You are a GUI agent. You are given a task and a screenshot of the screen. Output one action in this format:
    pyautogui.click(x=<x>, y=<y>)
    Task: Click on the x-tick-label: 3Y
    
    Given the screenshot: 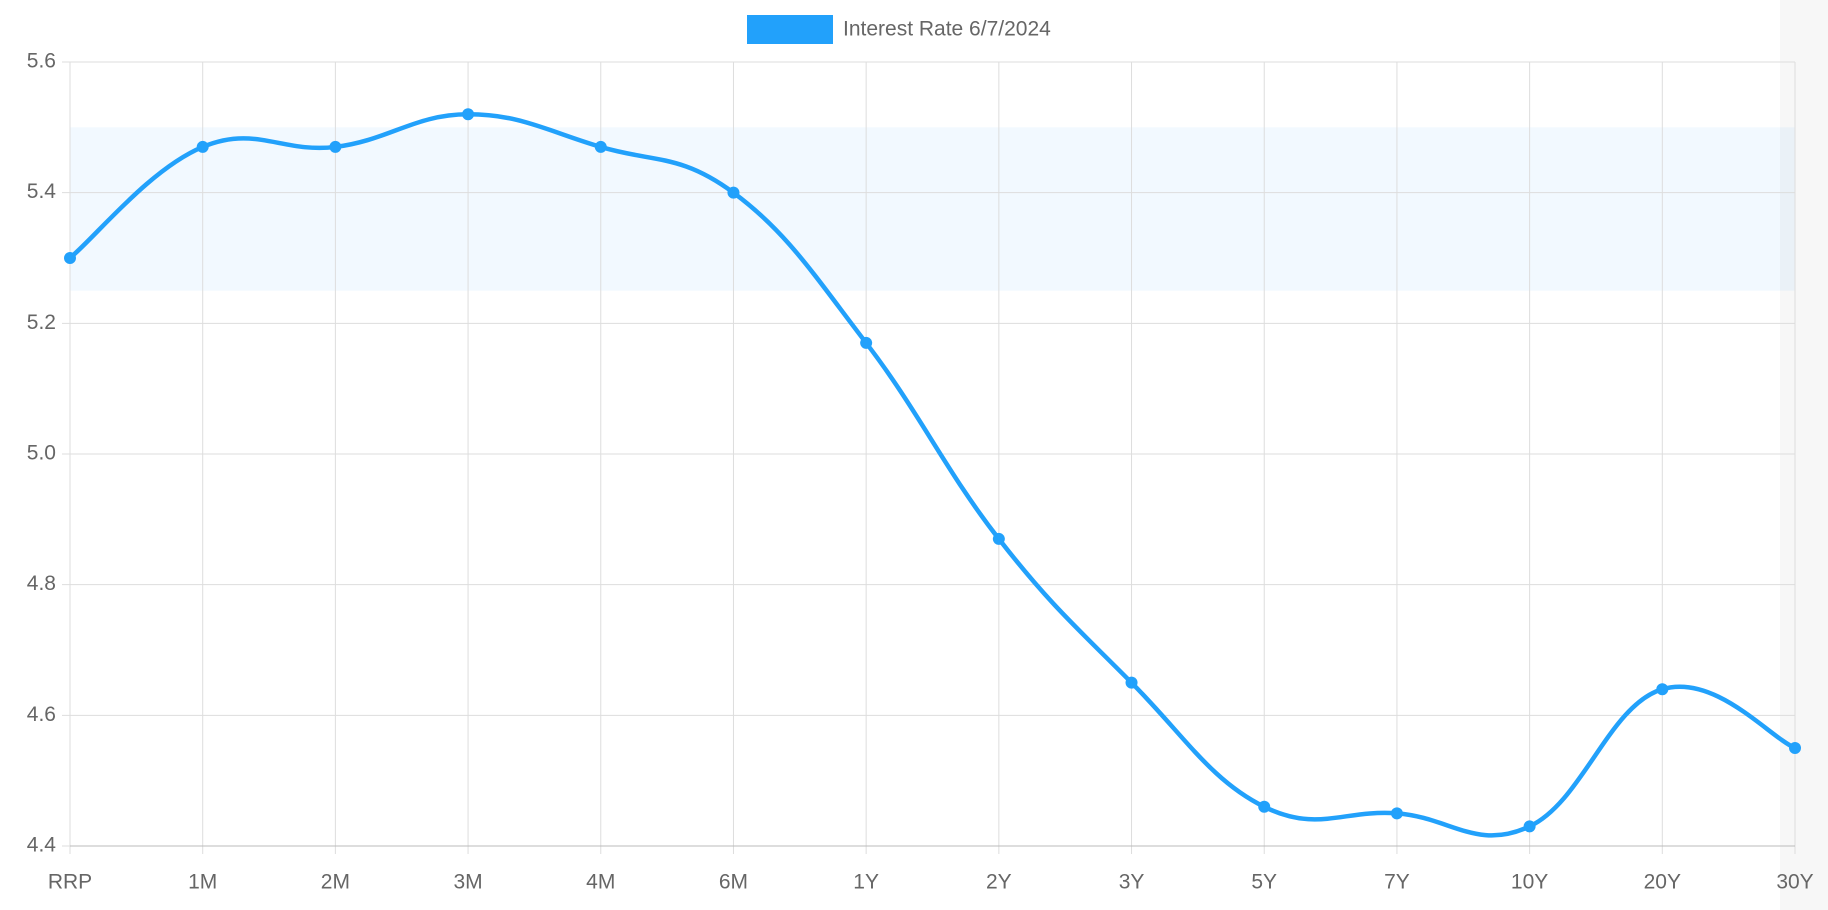 What is the action you would take?
    pyautogui.click(x=1132, y=882)
    